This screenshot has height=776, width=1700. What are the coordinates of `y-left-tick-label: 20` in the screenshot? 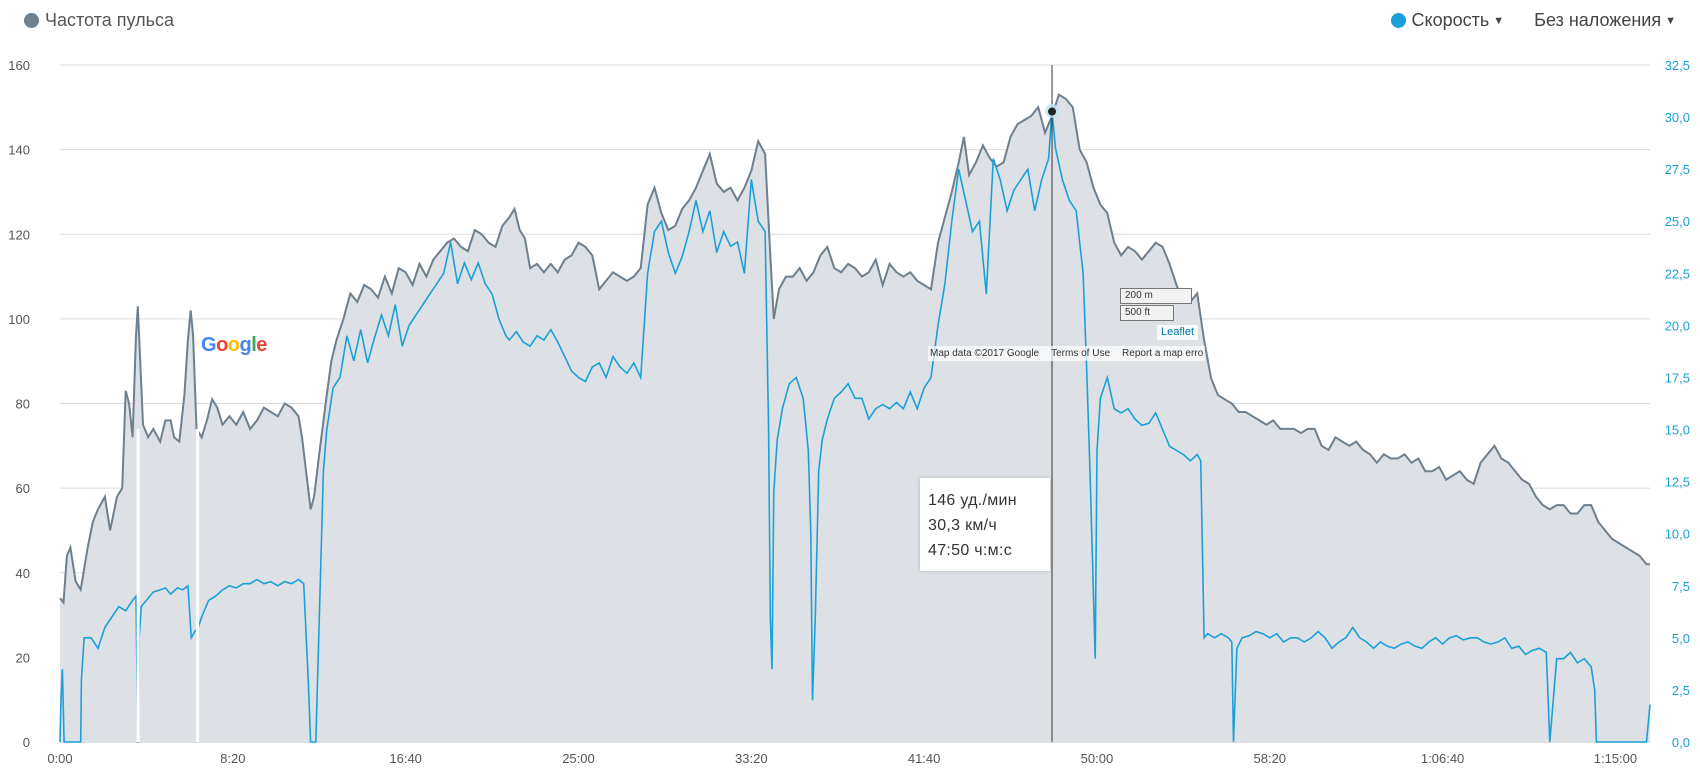 It's located at (23, 657).